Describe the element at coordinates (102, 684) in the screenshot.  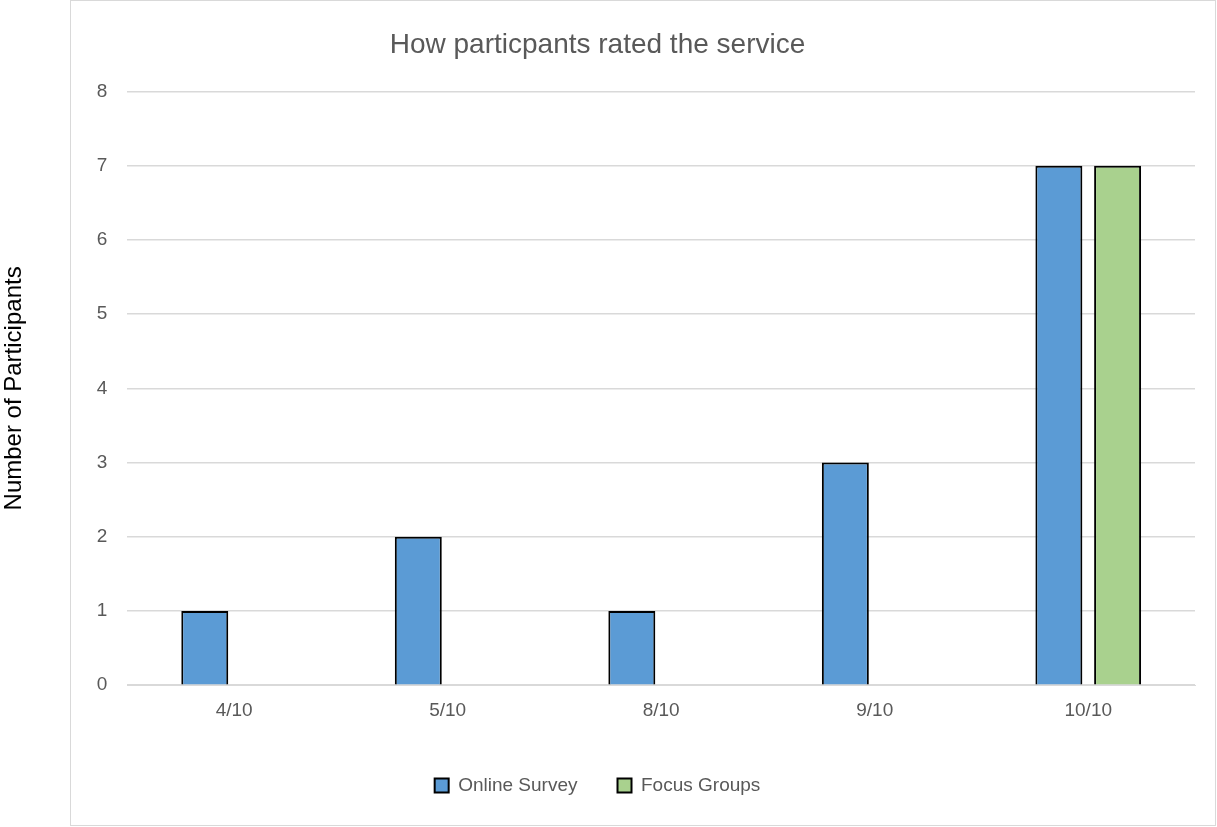
I see `y-tick-label: 0` at that location.